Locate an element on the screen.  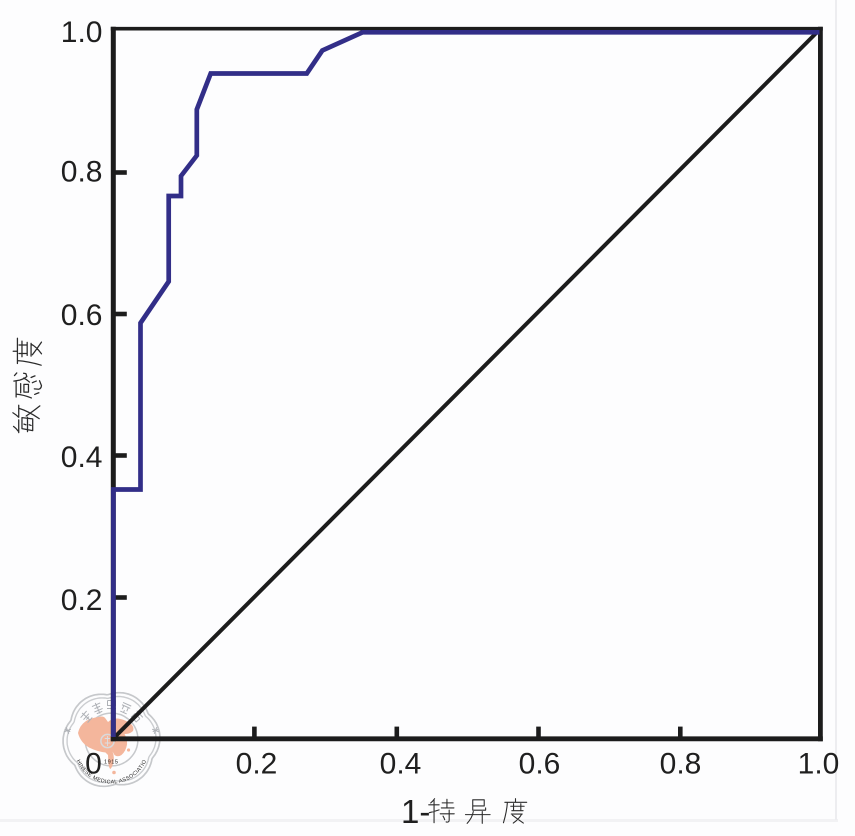
svg-text: 1915 is located at coordinates (111, 763).